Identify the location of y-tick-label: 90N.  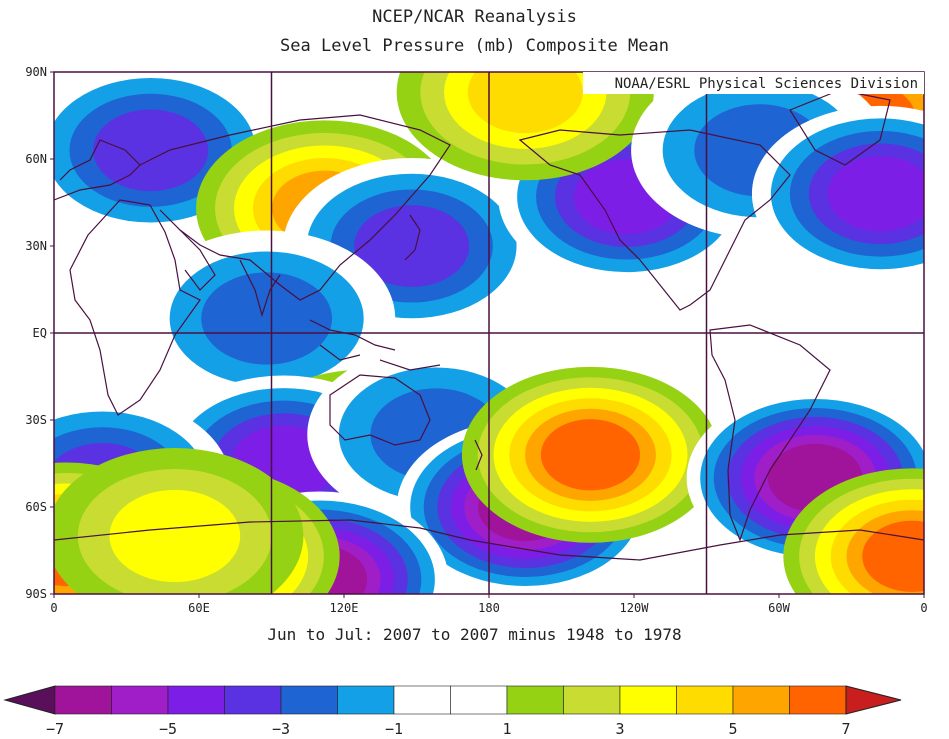
(36, 72).